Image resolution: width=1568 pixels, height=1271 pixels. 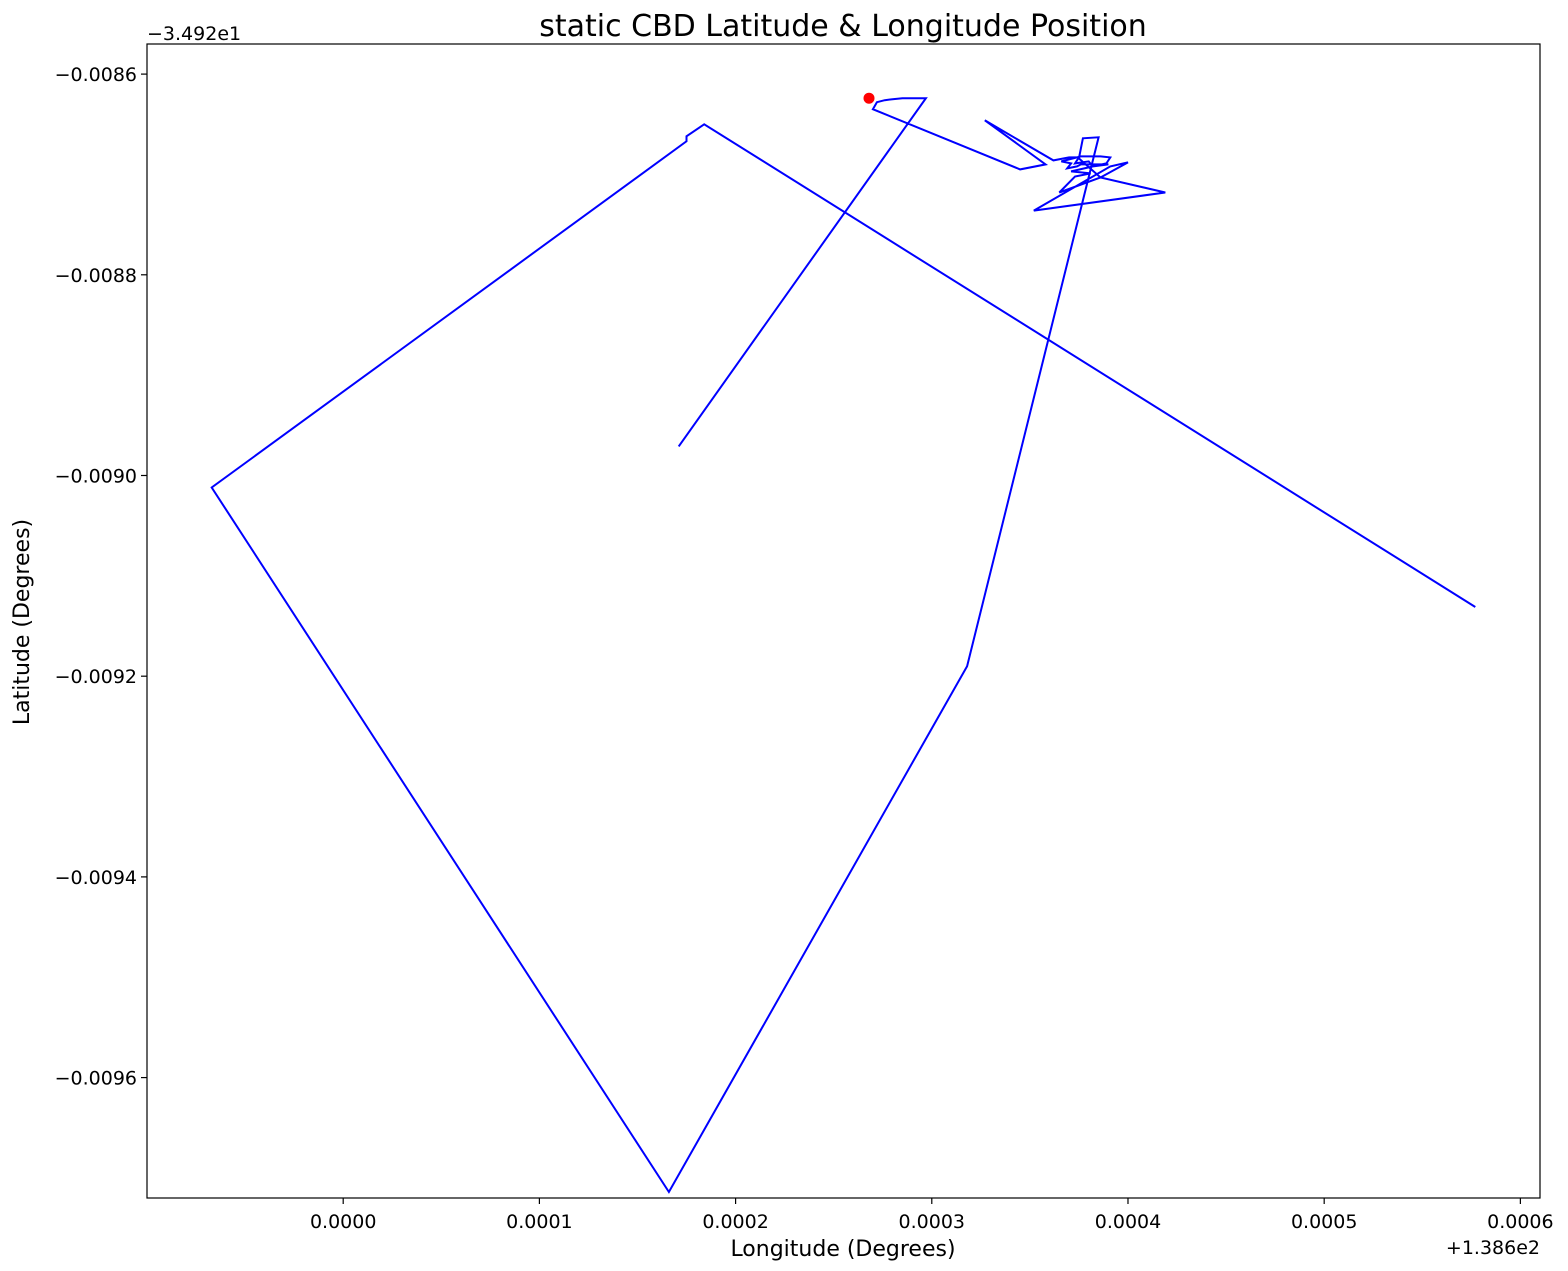 I want to click on x-tick-label: 0.0004, so click(x=1128, y=1222).